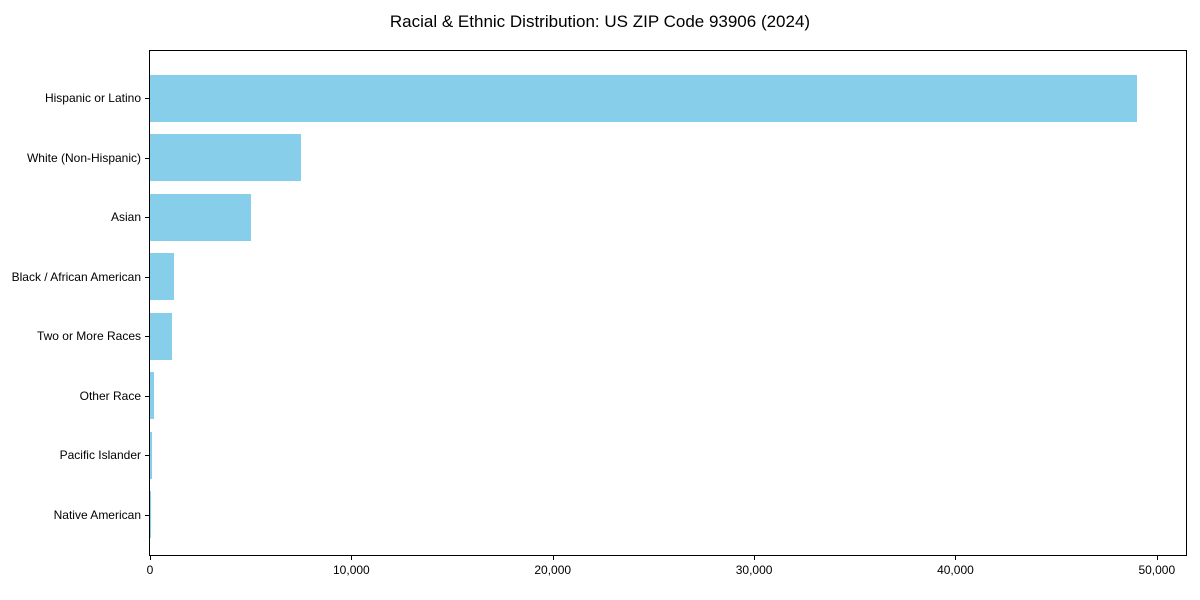 This screenshot has height=600, width=1200. I want to click on x-axis-label: 10,000, so click(351, 570).